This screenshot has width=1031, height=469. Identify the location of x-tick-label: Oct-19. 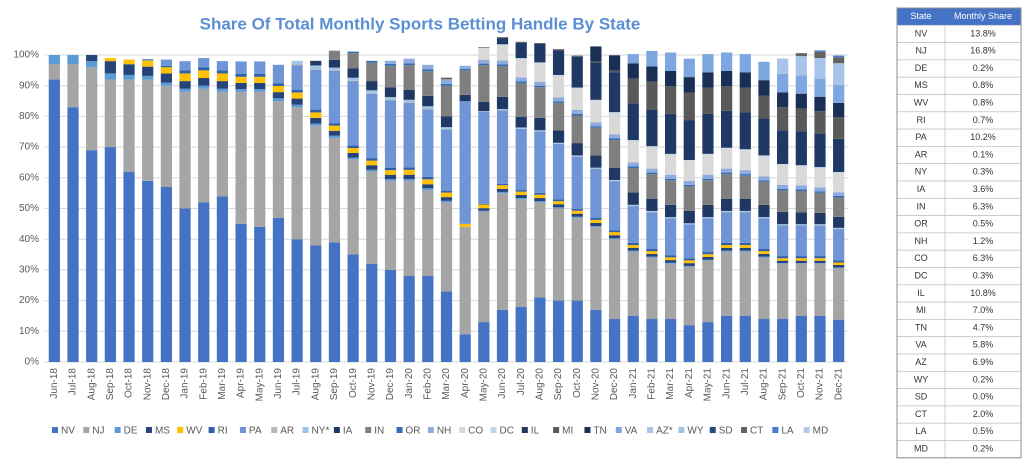
(353, 383).